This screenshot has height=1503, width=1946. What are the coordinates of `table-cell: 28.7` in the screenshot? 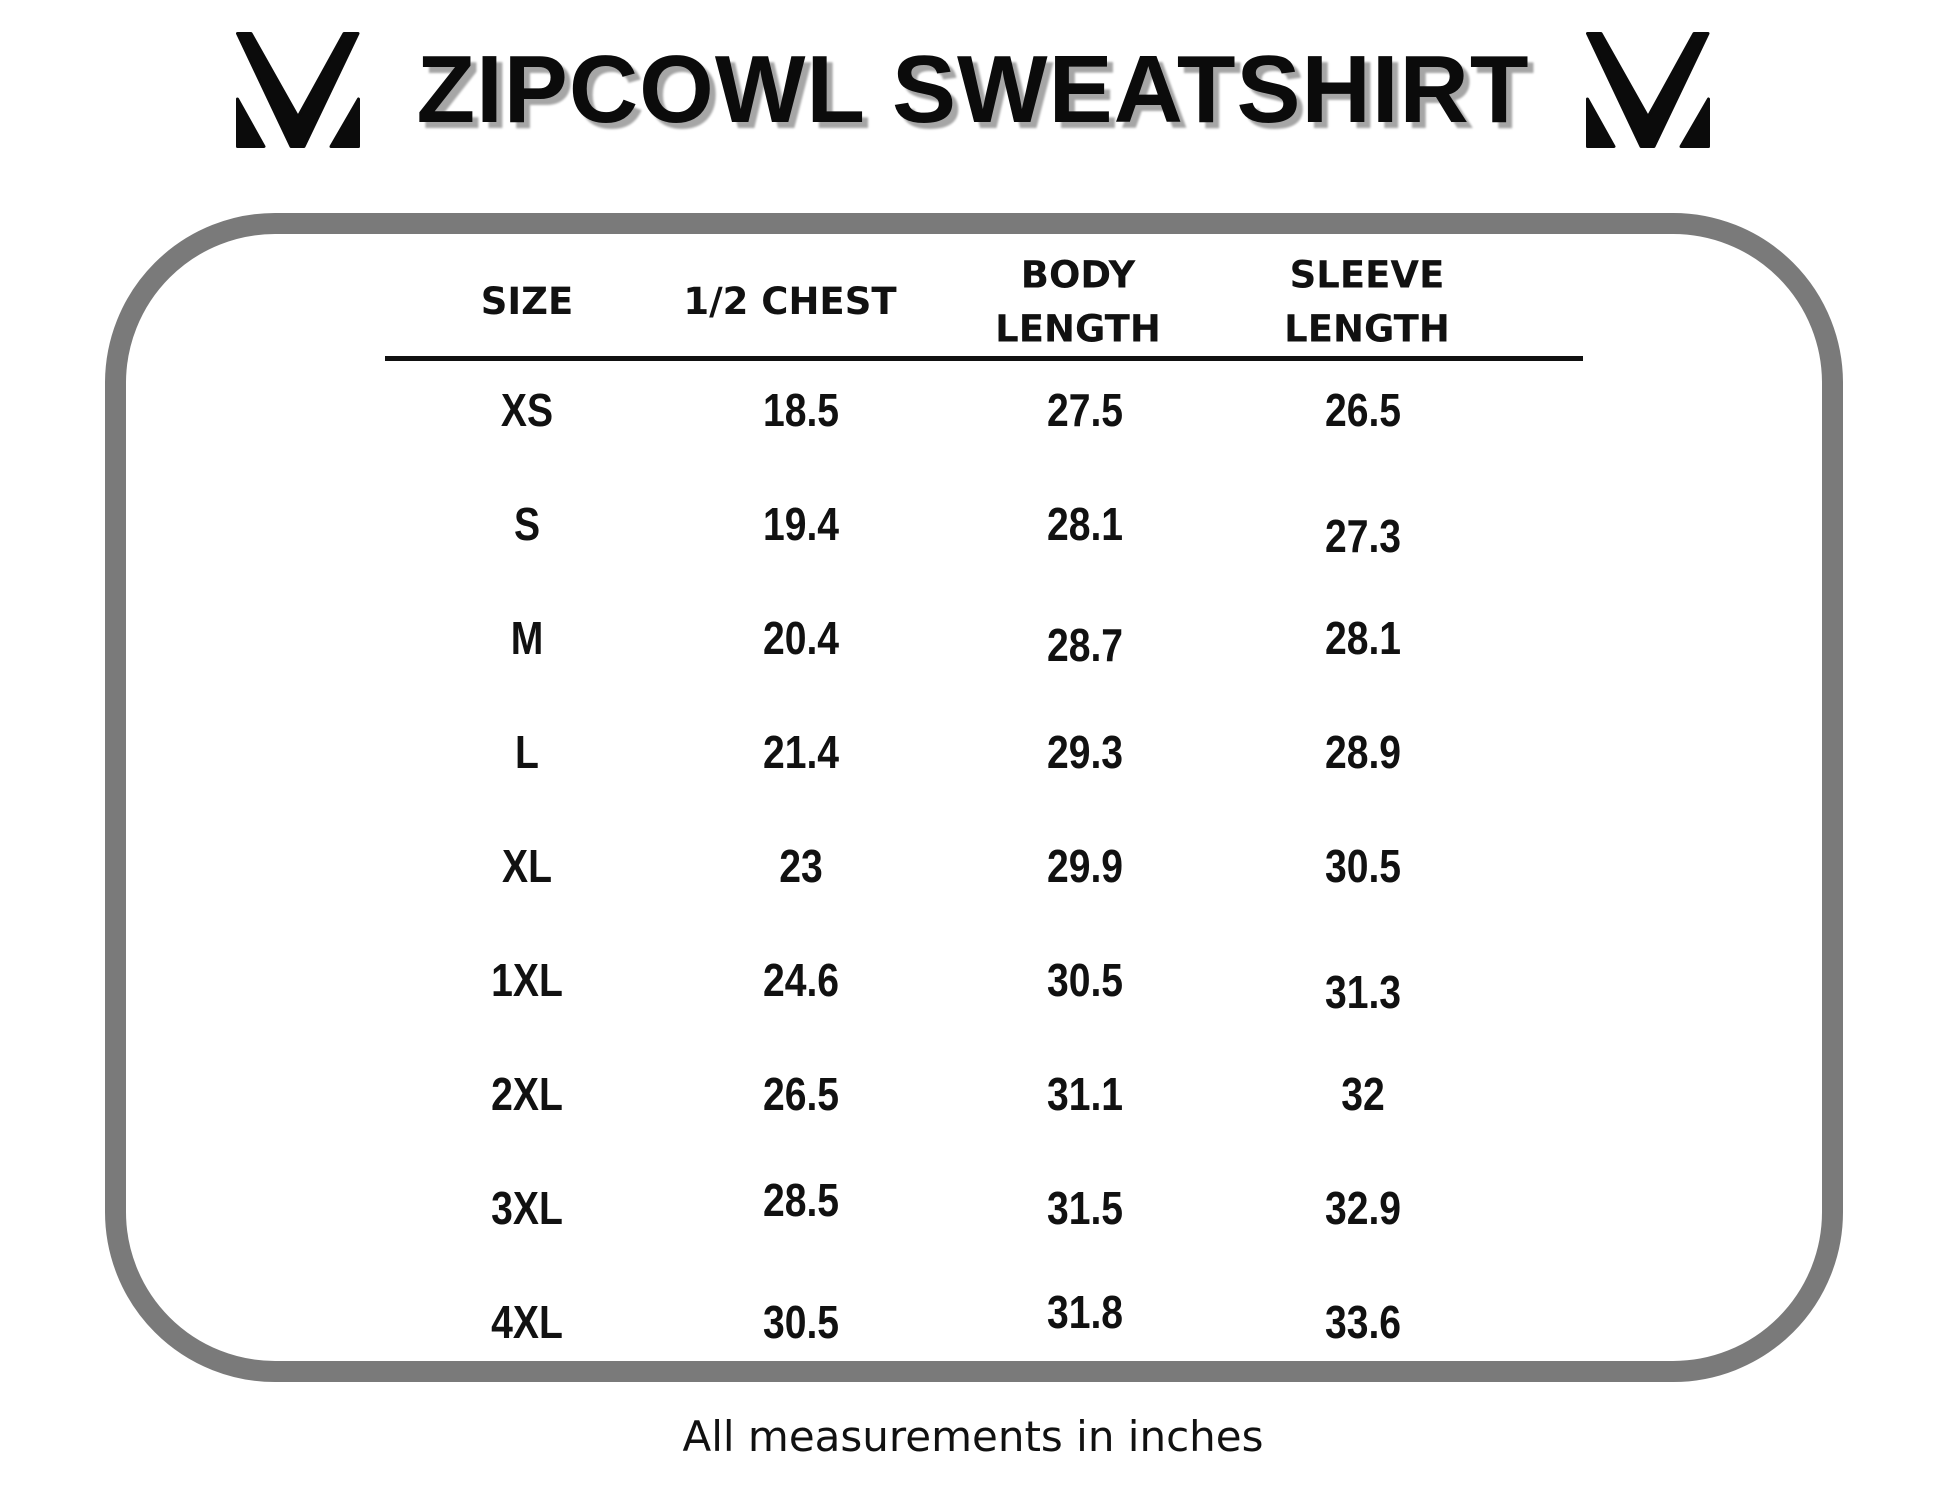 It's located at (1085, 645).